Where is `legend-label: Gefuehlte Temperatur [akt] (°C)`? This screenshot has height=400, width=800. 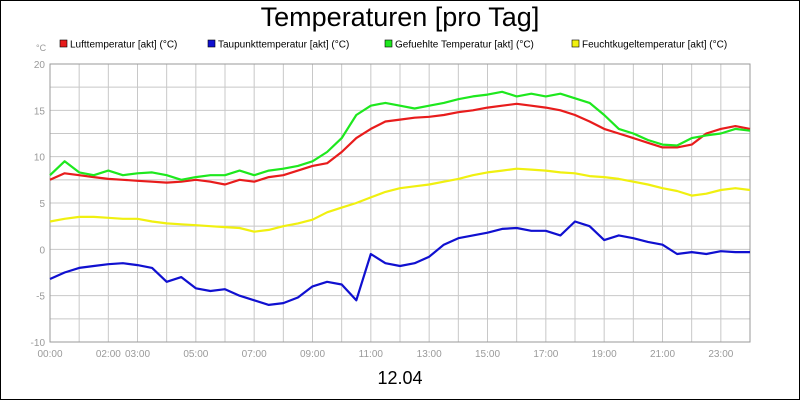 legend-label: Gefuehlte Temperatur [akt] (°C) is located at coordinates (464, 45).